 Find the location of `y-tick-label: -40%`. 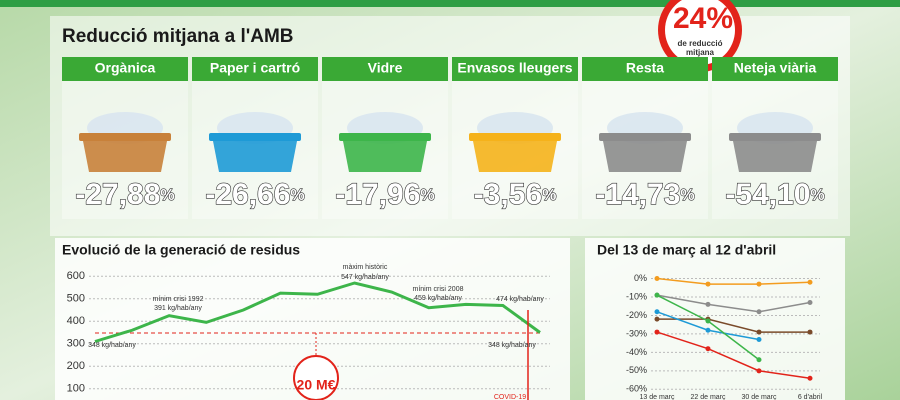

y-tick-label: -40% is located at coordinates (636, 352).